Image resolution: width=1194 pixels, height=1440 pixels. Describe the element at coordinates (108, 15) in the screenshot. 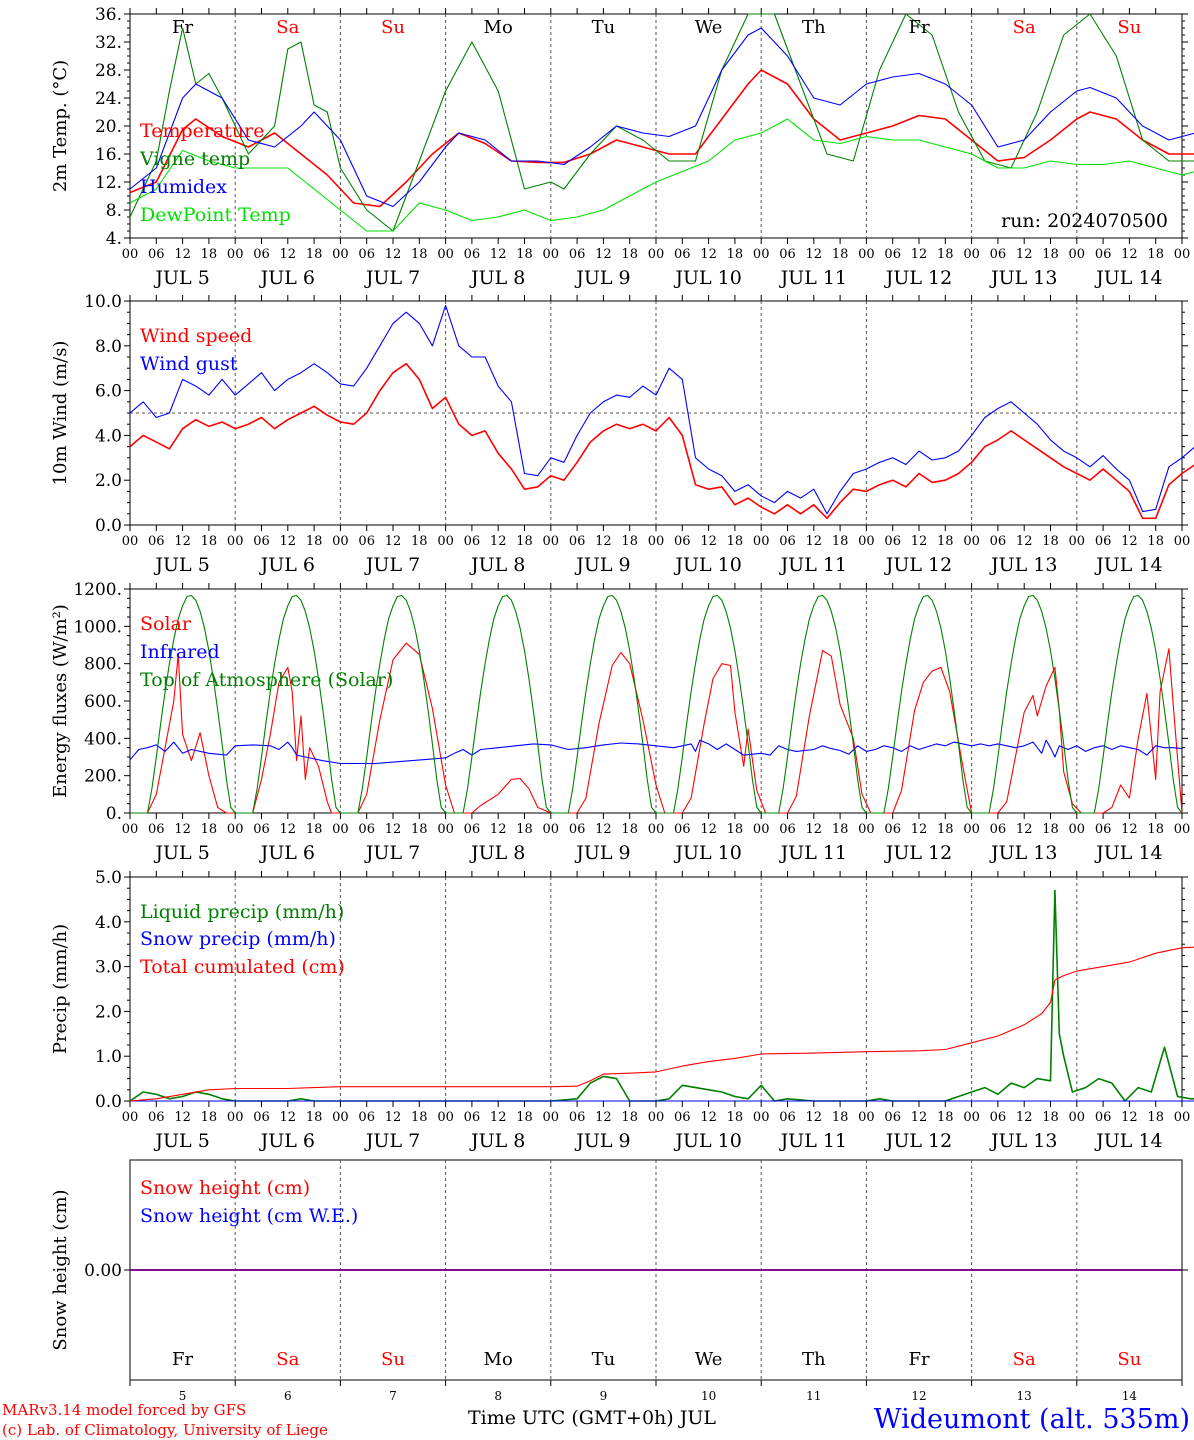

I see `y-tick-label: 36.` at that location.